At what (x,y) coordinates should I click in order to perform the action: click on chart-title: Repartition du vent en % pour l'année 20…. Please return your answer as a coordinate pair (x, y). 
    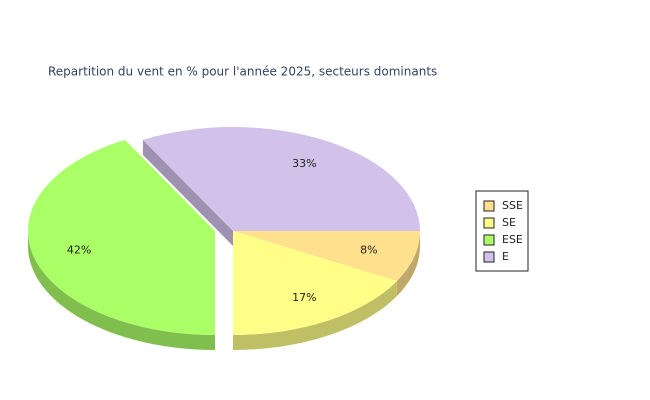
    Looking at the image, I should click on (242, 72).